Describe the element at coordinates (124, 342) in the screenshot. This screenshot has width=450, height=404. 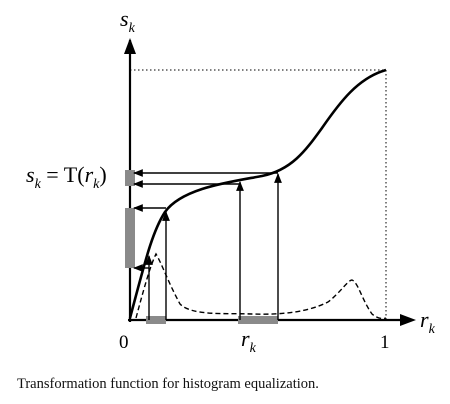
I see `origin-tick-label: 0` at that location.